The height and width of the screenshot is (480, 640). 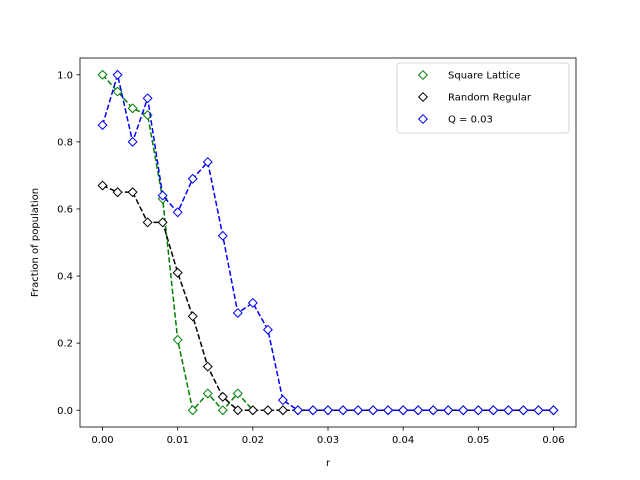 I want to click on x-tick-label: 0.03, so click(x=328, y=440).